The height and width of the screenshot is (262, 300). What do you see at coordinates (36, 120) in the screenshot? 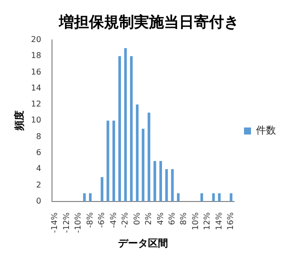
I see `y-tick-label: 10` at bounding box center [36, 120].